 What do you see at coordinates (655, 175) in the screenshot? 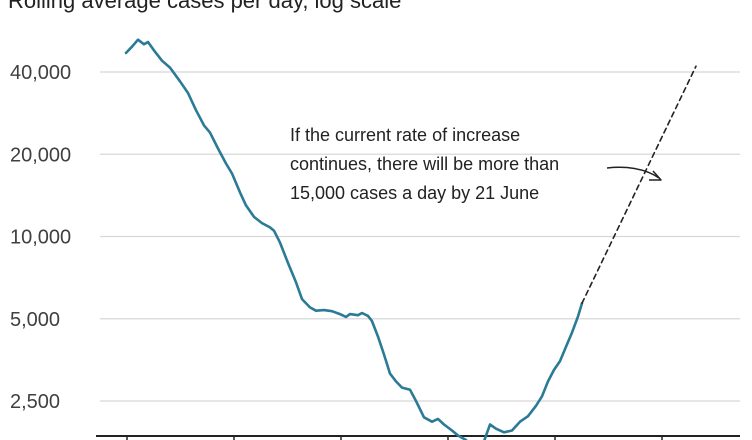
I see `annotation-arrowhead` at bounding box center [655, 175].